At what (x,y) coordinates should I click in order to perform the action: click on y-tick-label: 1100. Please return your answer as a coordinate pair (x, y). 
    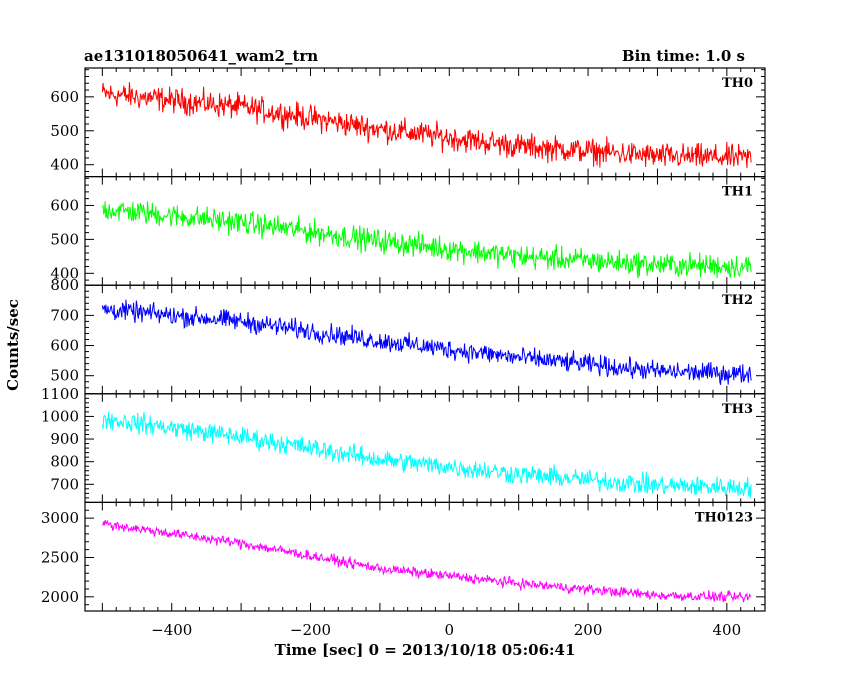
    Looking at the image, I should click on (60, 394).